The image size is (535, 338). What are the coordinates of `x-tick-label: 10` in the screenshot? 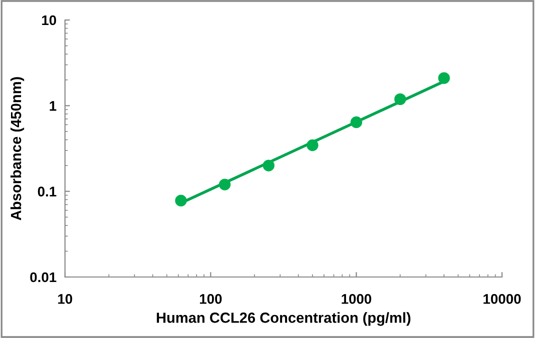 It's located at (65, 299).